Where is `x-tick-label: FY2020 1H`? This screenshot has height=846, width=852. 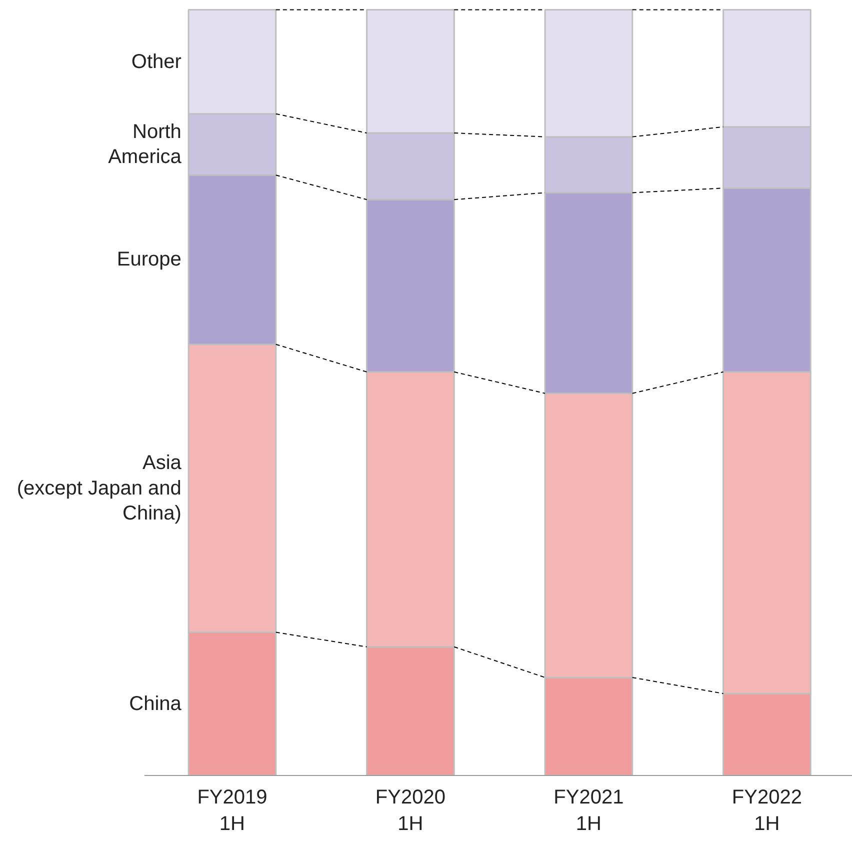
x-tick-label: FY2020 1H is located at coordinates (410, 810).